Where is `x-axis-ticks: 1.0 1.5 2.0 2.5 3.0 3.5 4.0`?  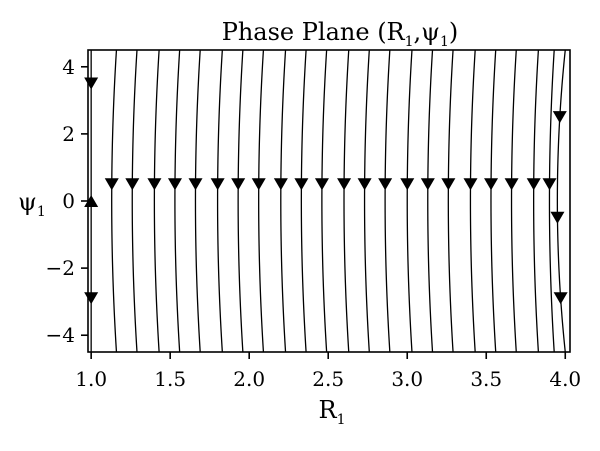 x-axis-ticks: 1.0 1.5 2.0 2.5 3.0 3.5 4.0 is located at coordinates (328, 371).